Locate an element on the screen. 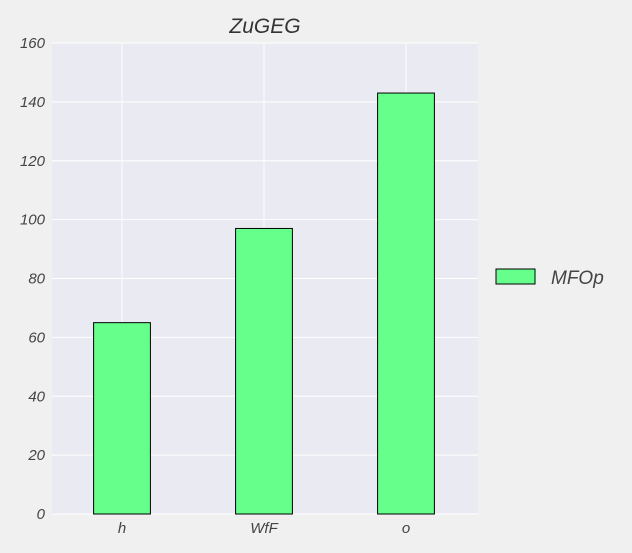  y-tick-label: 0 is located at coordinates (41, 514).